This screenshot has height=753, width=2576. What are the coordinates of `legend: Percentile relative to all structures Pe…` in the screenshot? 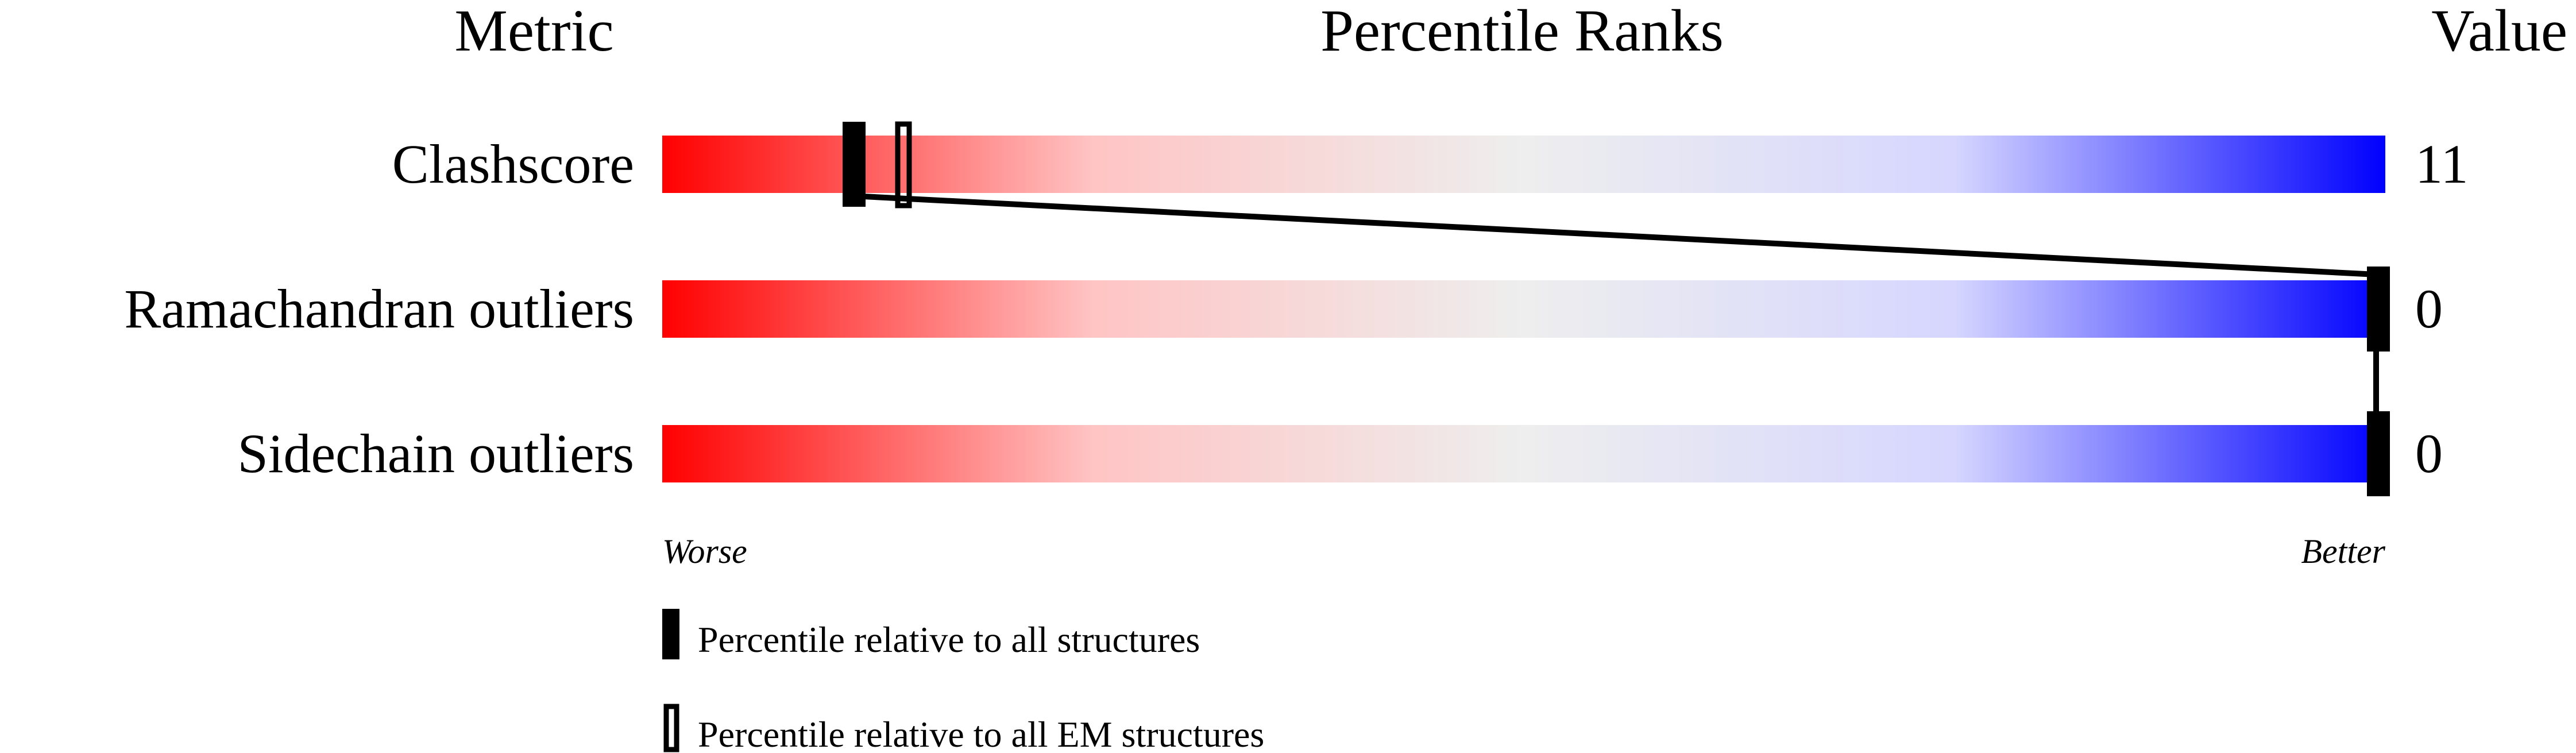 It's located at (963, 681).